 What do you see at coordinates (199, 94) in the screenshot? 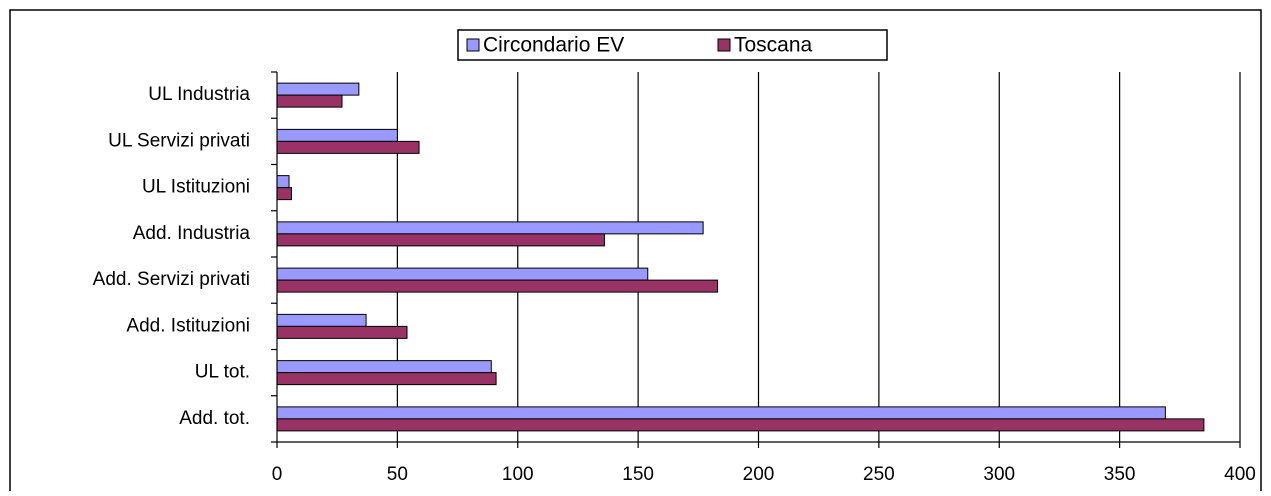
I see `y-tick-label: UL Industria` at bounding box center [199, 94].